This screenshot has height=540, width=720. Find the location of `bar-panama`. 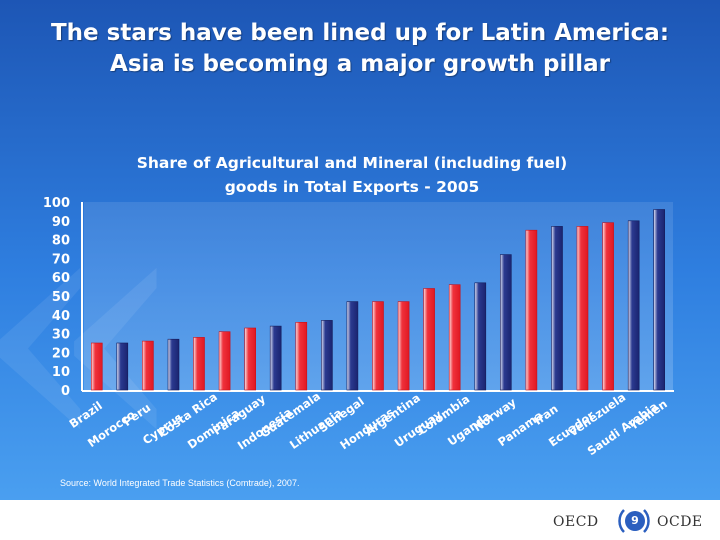

bar-panama is located at coordinates (531, 310).